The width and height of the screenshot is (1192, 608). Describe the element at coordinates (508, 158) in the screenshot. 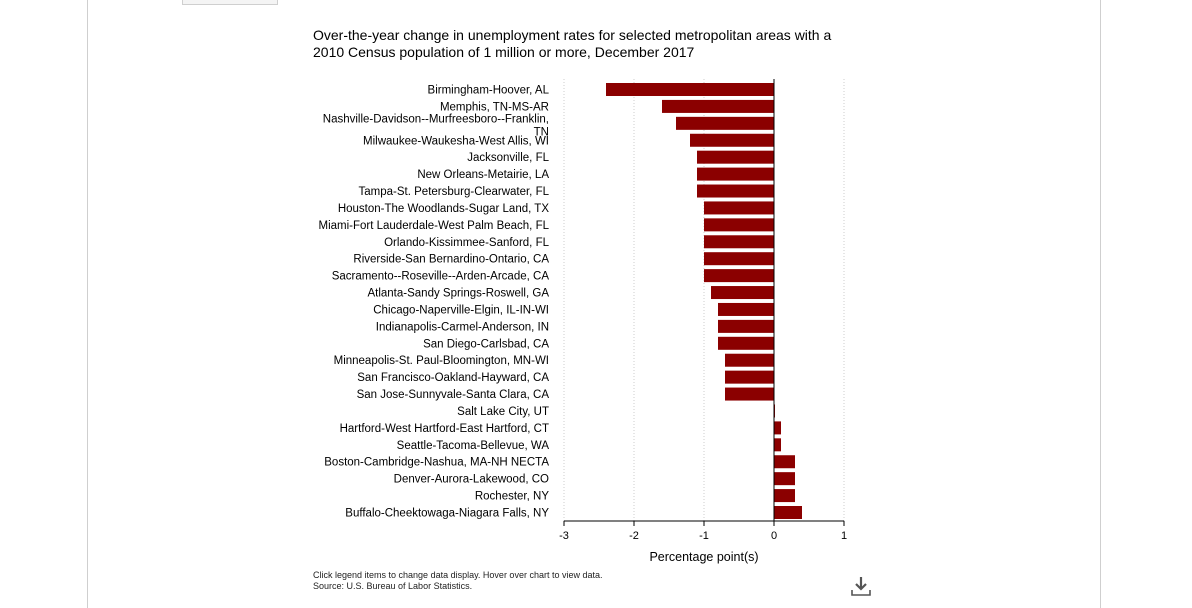

I see `category-label: Jacksonville, FL` at that location.